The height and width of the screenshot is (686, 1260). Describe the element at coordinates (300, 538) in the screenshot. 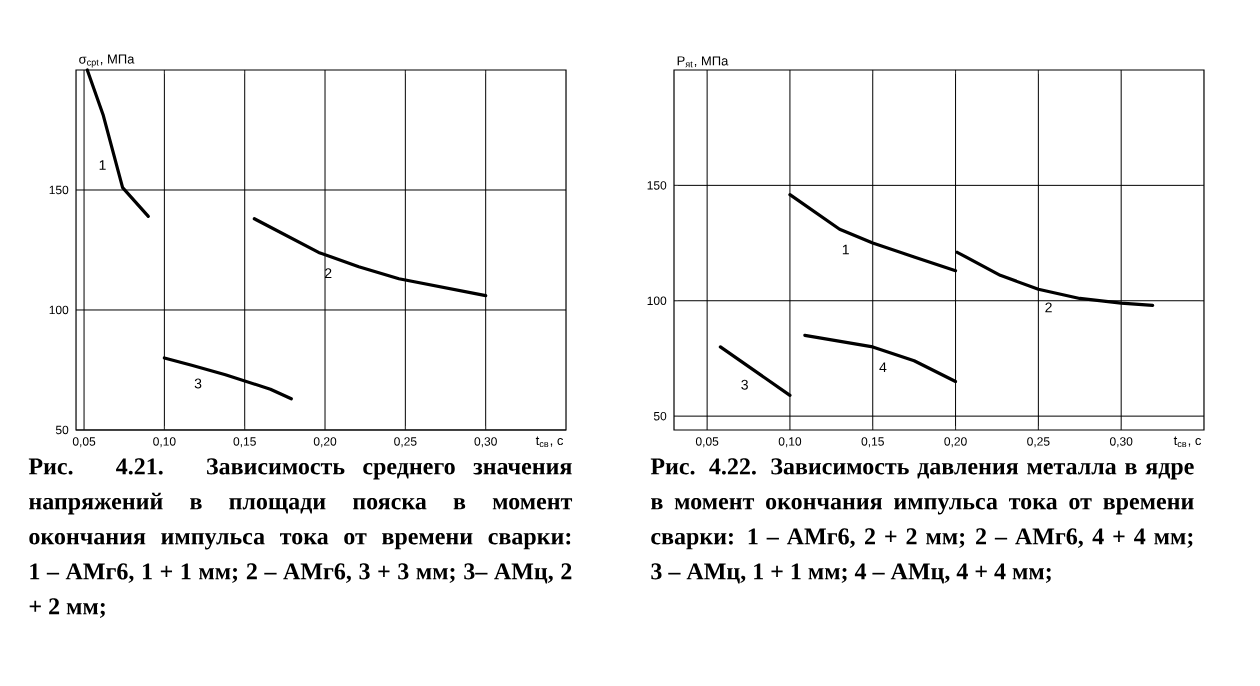

I see `text: Рис. 4.21. Зависимость среднего значения напряжений в площади пояска в момент окончания импульса тока от времени сварки: 1 – АМг6, 1 + 1 мм; 2 – АМг6, 3 + 3 мм; 3– АМц, 2 + 2 мм;` at that location.